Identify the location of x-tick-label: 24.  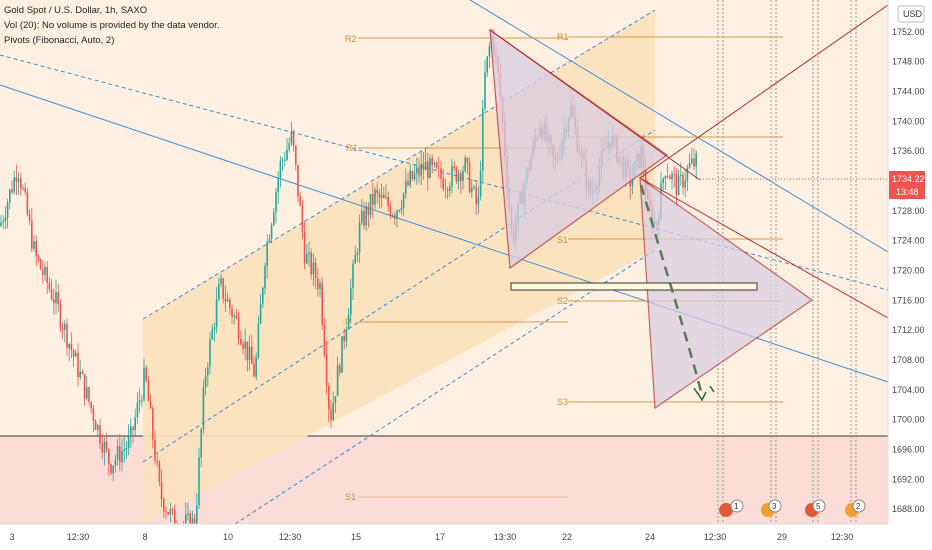
(650, 537).